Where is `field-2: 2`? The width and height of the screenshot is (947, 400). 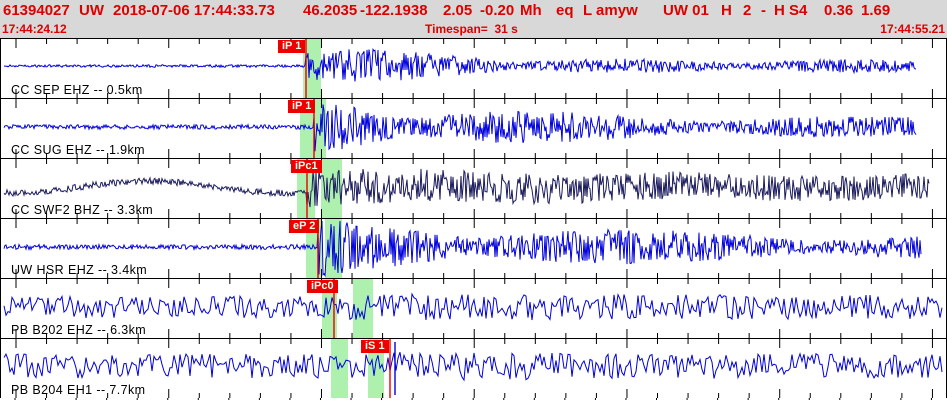 field-2: 2 is located at coordinates (747, 10).